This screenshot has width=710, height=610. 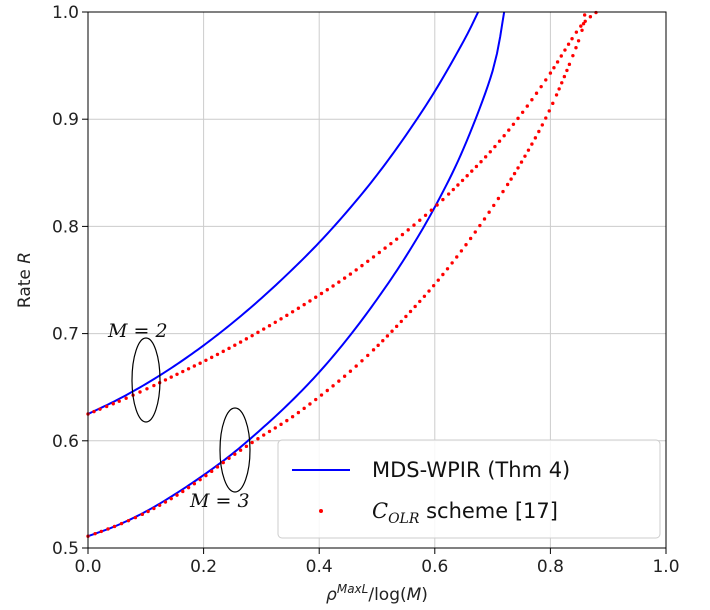 I want to click on x-tick-label: 0.4, so click(x=319, y=567).